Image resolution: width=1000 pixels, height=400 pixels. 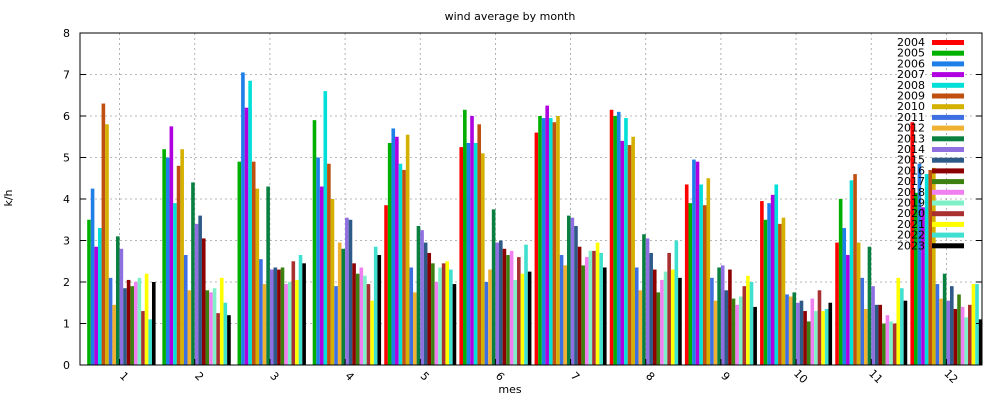 What do you see at coordinates (948, 107) in the screenshot?
I see `legend-swatch-2010` at bounding box center [948, 107].